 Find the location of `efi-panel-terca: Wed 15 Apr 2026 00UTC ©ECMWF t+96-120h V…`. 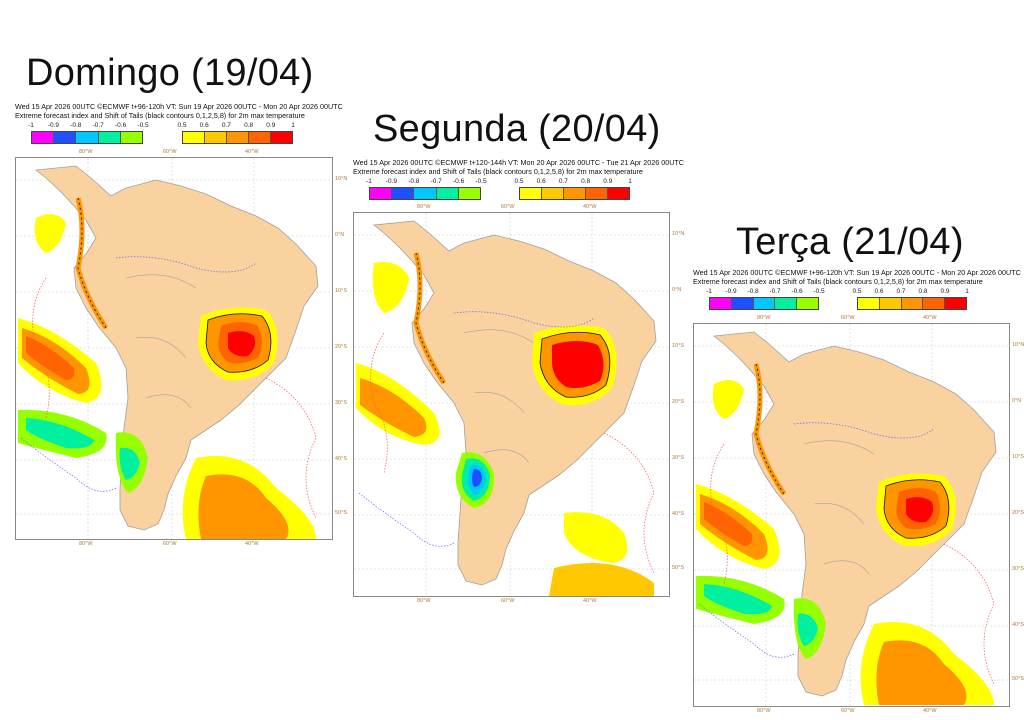

efi-panel-terca: Wed 15 Apr 2026 00UTC ©ECMWF t+96-120h V… is located at coordinates (858, 290).